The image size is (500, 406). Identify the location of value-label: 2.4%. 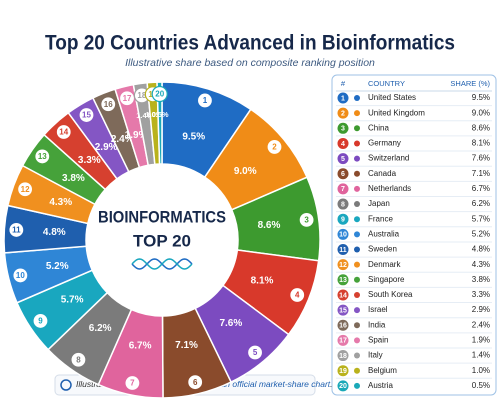
(122, 139).